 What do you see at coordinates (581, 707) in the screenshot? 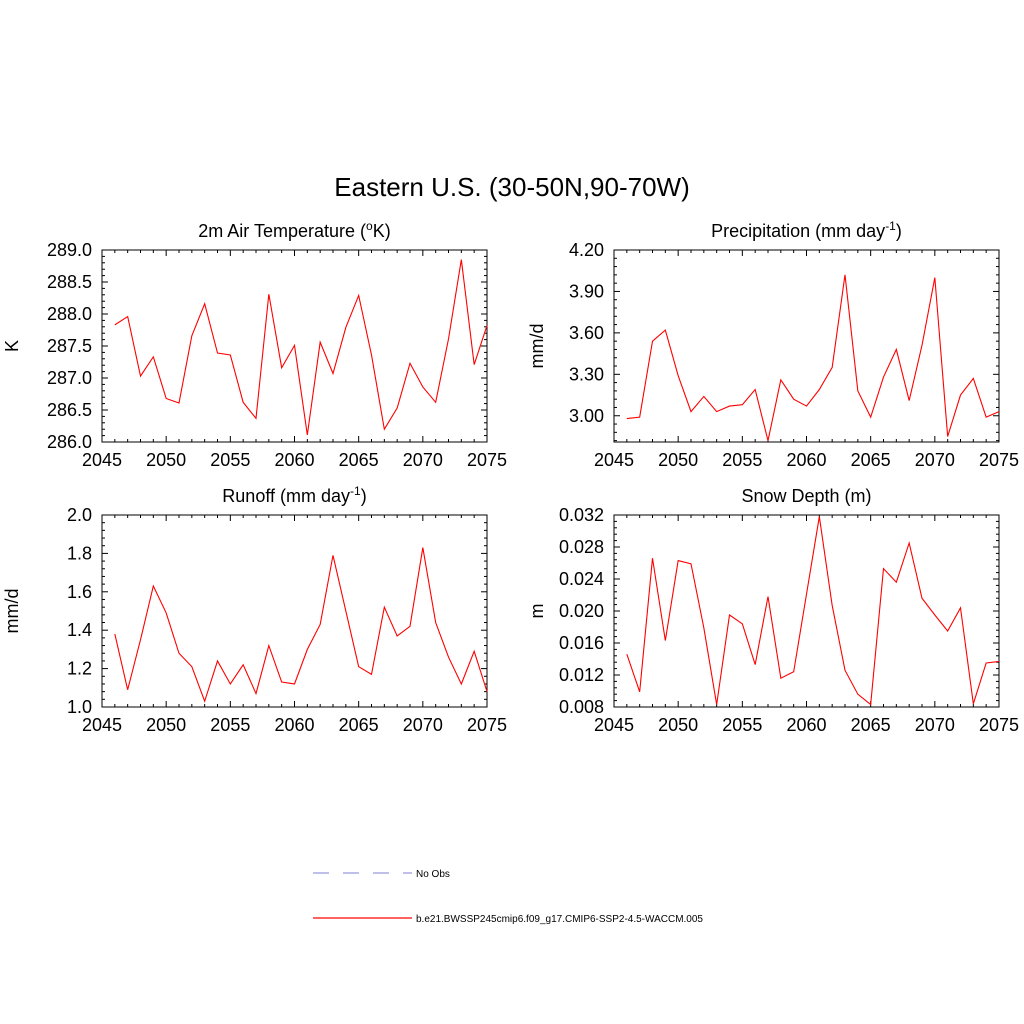
I see `y-tick-label: 0.008` at bounding box center [581, 707].